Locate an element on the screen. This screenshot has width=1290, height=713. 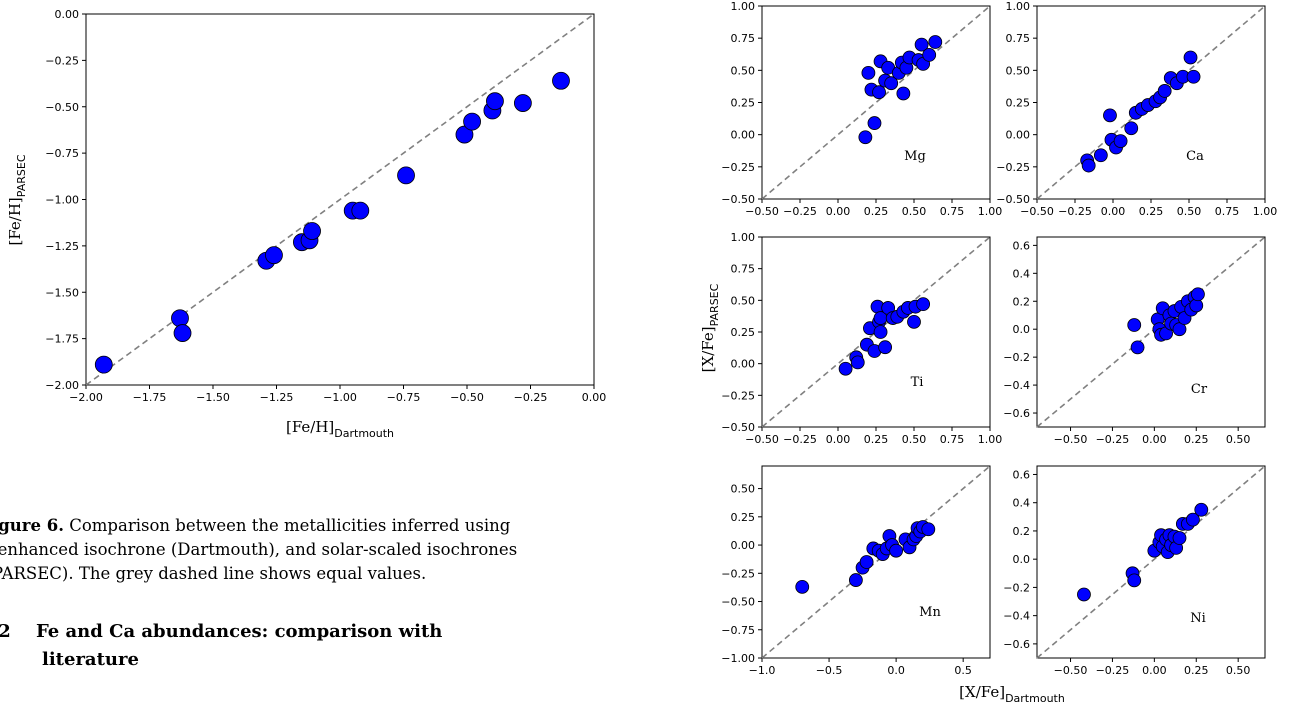
x-tick-label: −1.00 is located at coordinates (340, 397).